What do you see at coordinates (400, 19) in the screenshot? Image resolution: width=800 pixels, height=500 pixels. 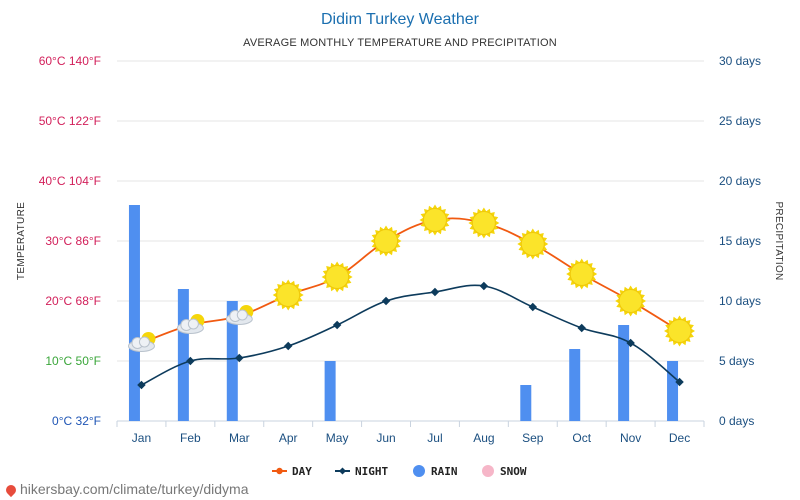 I see `chart-title: Didim Turkey Weather` at bounding box center [400, 19].